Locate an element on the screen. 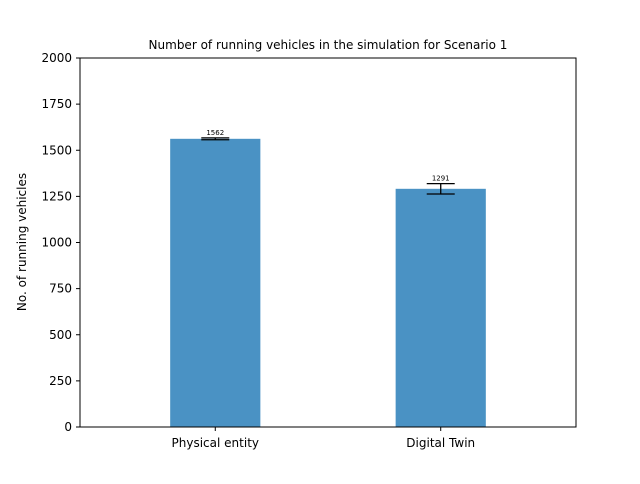 This screenshot has height=484, width=640. x-tick-label-1: Digital Twin is located at coordinates (440, 443).